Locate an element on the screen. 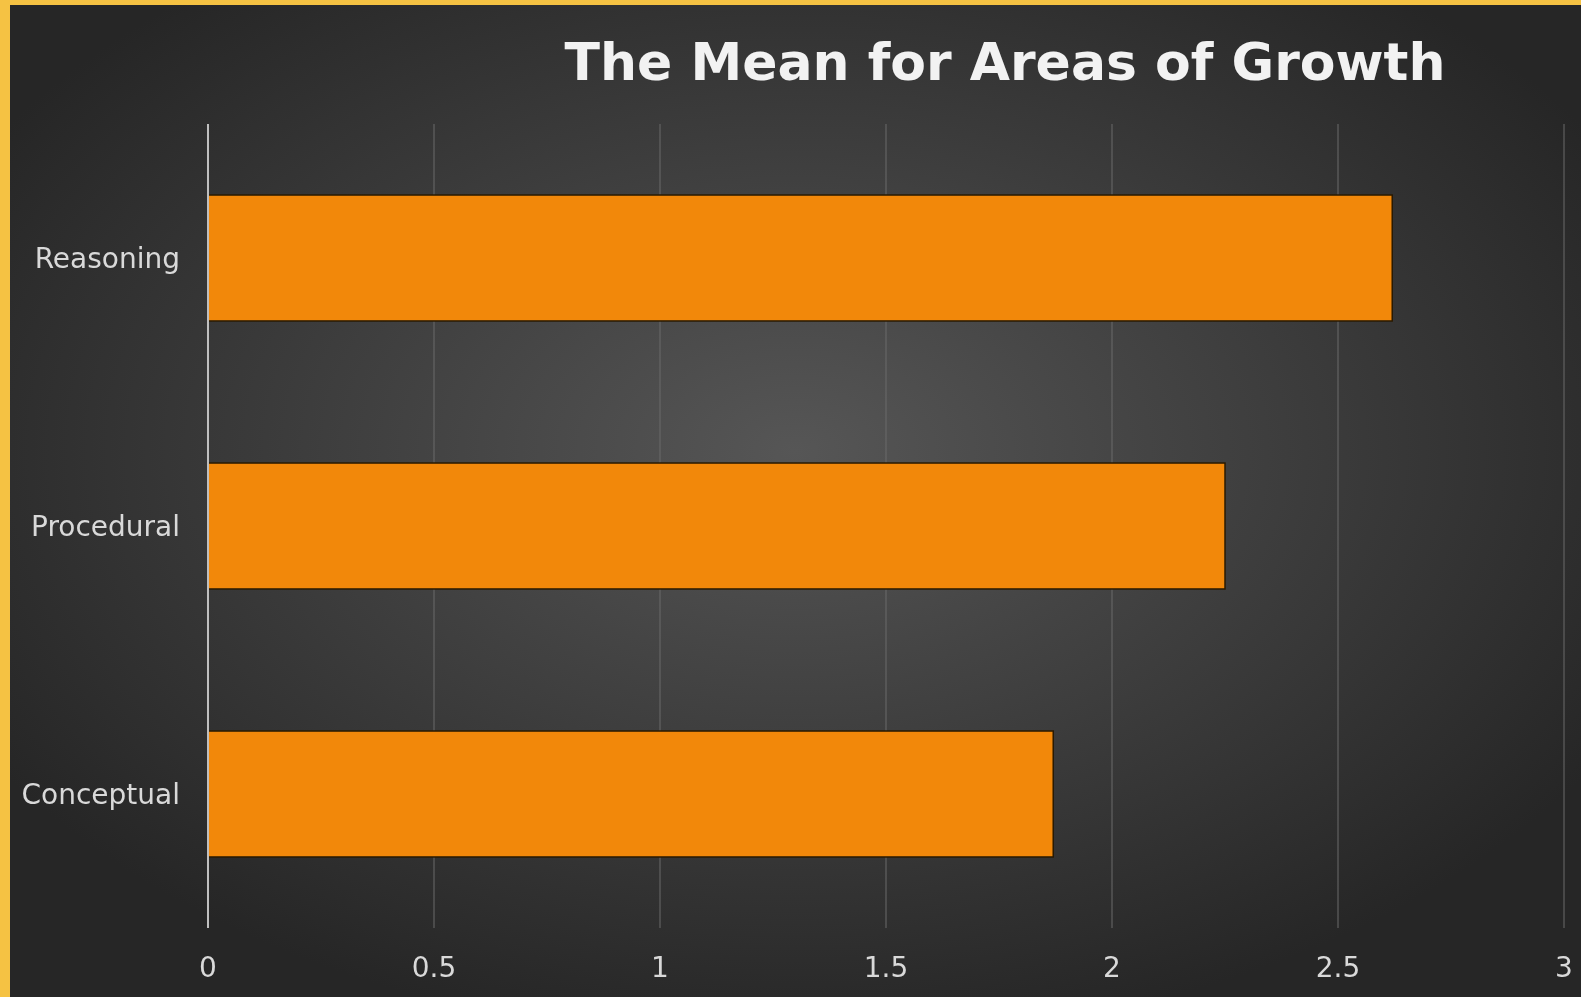  chart-title: The Mean for Areas of Growth is located at coordinates (1005, 62).